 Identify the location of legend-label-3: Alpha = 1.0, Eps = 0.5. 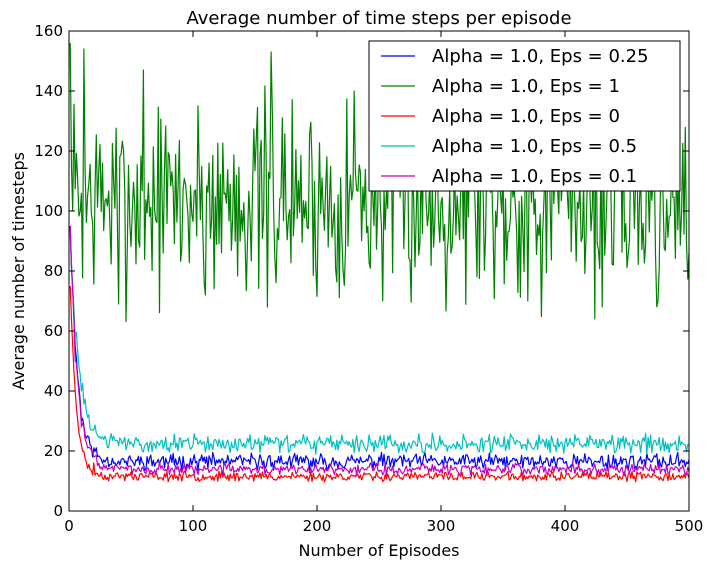
(534, 146).